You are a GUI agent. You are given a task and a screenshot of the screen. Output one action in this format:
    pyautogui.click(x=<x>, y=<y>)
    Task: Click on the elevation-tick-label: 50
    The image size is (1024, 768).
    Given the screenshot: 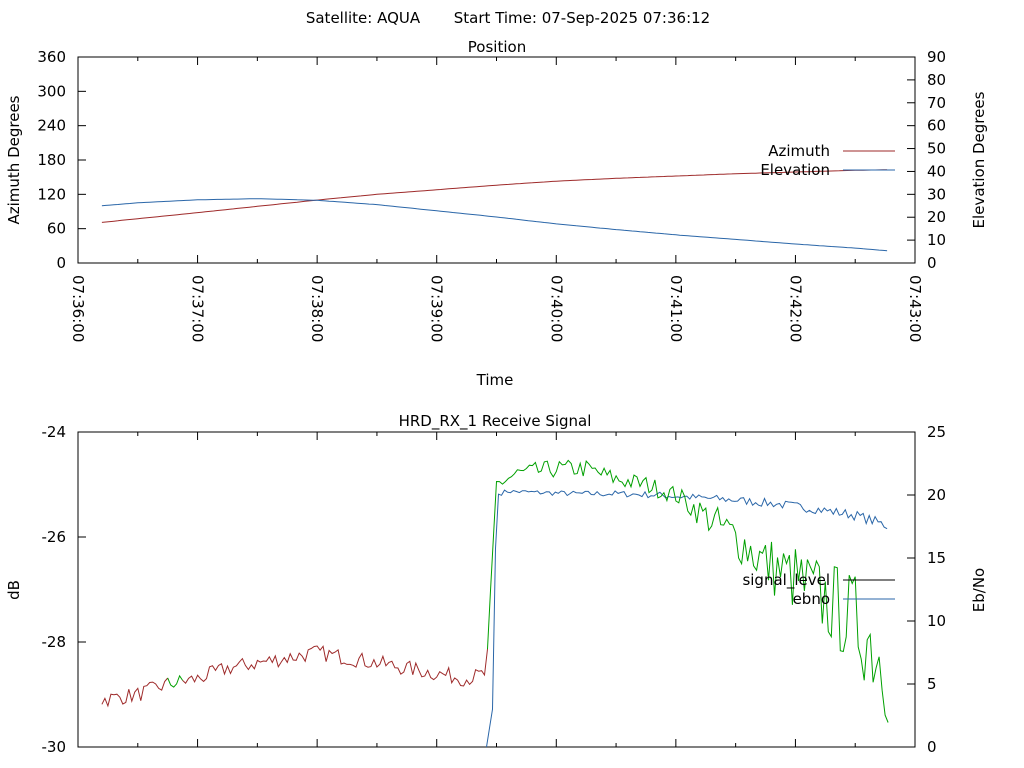 What is the action you would take?
    pyautogui.click(x=936, y=149)
    